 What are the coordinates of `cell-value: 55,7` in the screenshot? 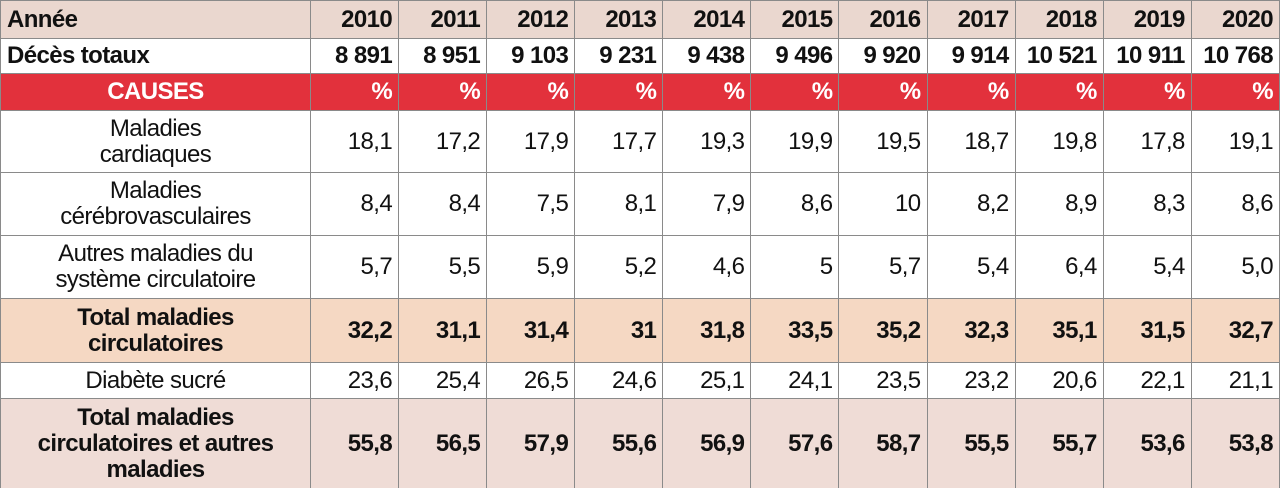 It's located at (1059, 443).